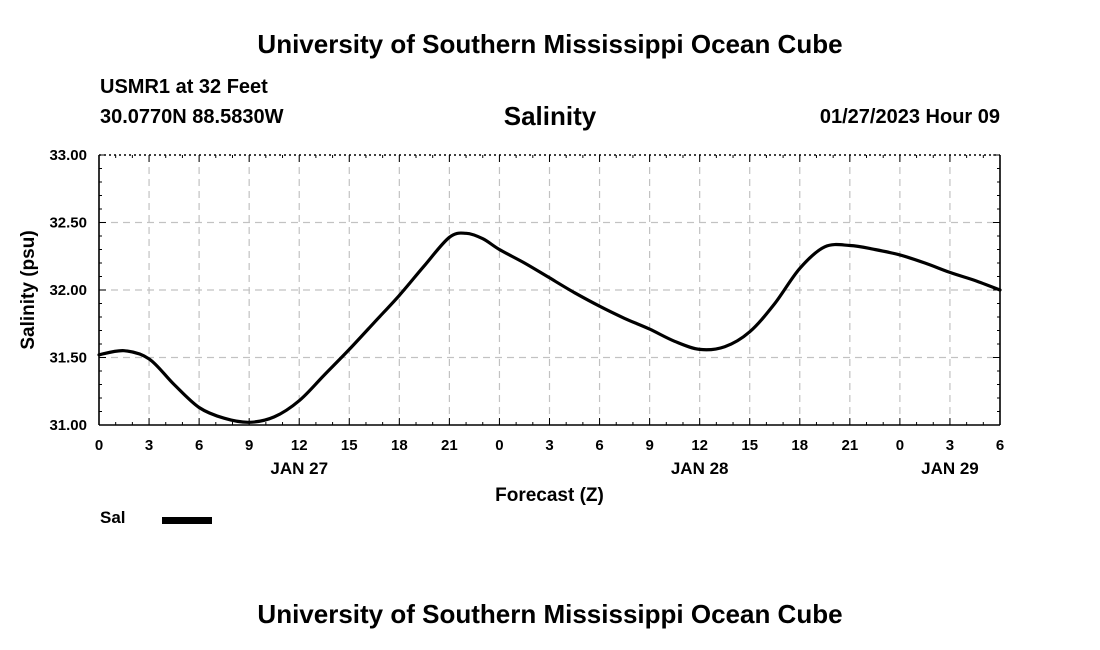 The width and height of the screenshot is (1100, 650). I want to click on legend-label: Sal, so click(113, 517).